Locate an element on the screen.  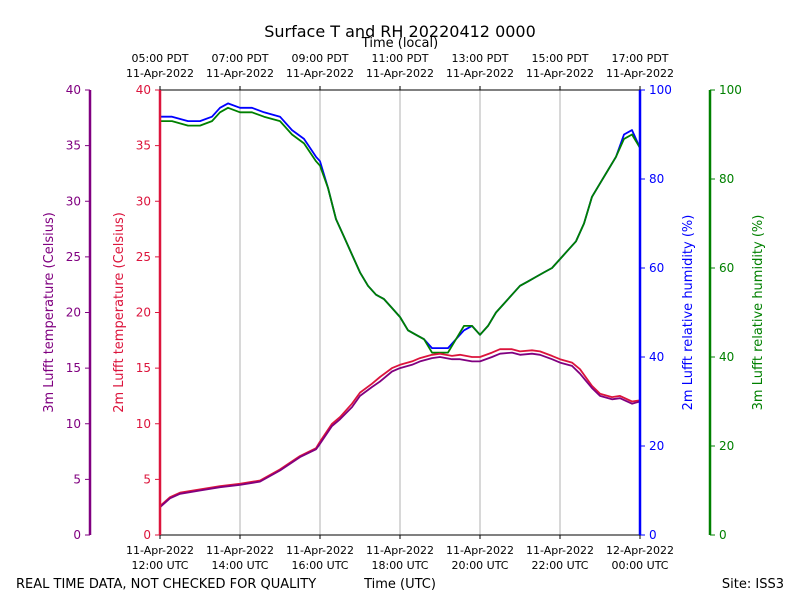
utc-tick-time-6: 00:00 UTC is located at coordinates (639, 565).